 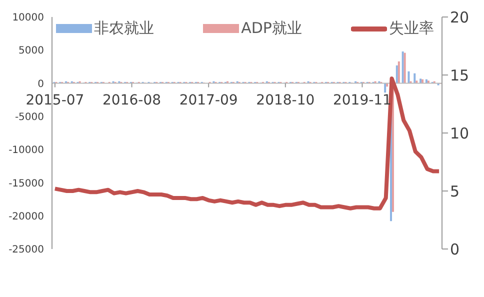 I want to click on y2-tick-label: 20, so click(x=460, y=17).